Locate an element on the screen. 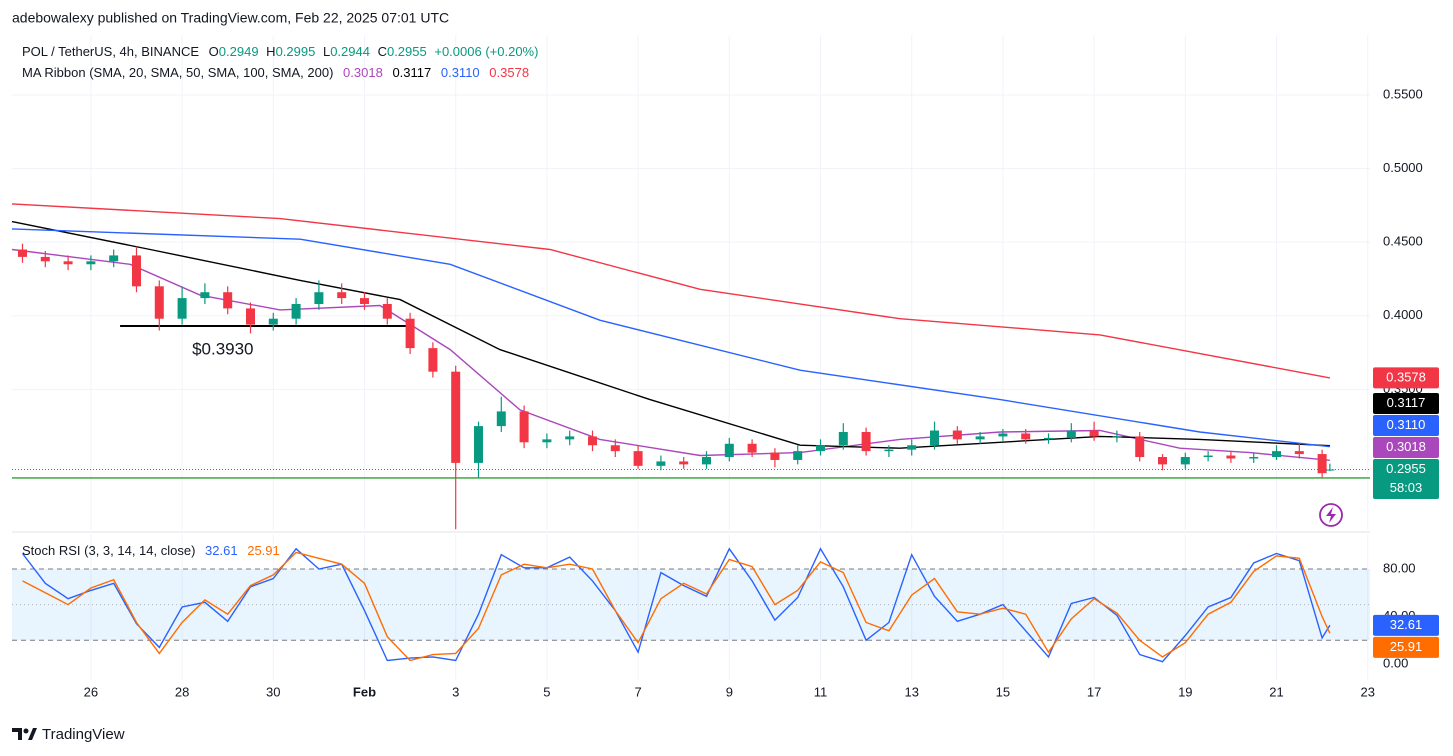 This screenshot has height=756, width=1453. y-tick-label: 0.5000 is located at coordinates (1403, 167).